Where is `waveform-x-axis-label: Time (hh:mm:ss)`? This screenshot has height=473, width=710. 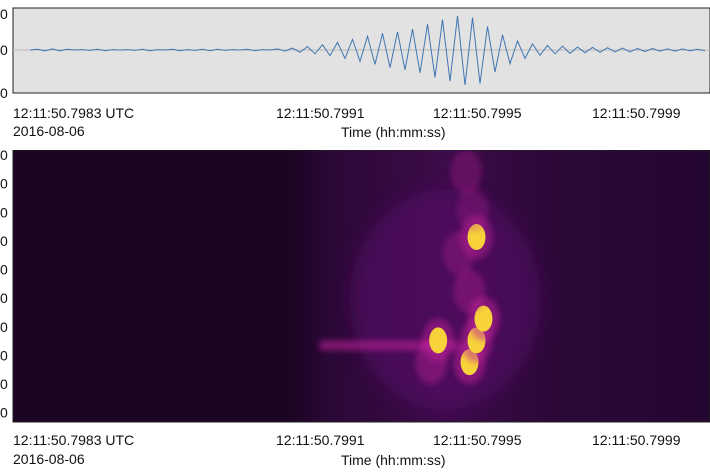 waveform-x-axis-label: Time (hh:mm:ss) is located at coordinates (393, 132).